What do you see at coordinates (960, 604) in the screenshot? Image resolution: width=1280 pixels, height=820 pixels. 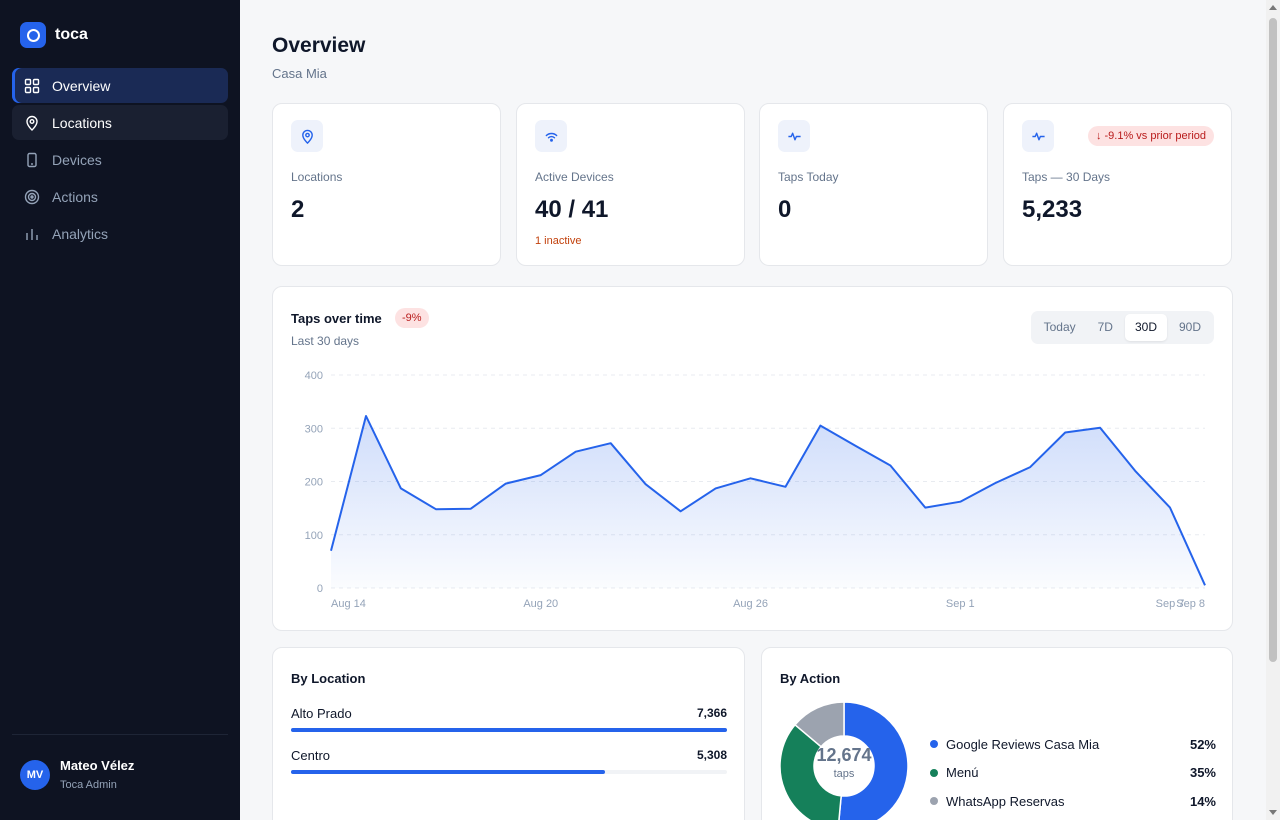 I see `x-tick-label: Sep 1` at bounding box center [960, 604].